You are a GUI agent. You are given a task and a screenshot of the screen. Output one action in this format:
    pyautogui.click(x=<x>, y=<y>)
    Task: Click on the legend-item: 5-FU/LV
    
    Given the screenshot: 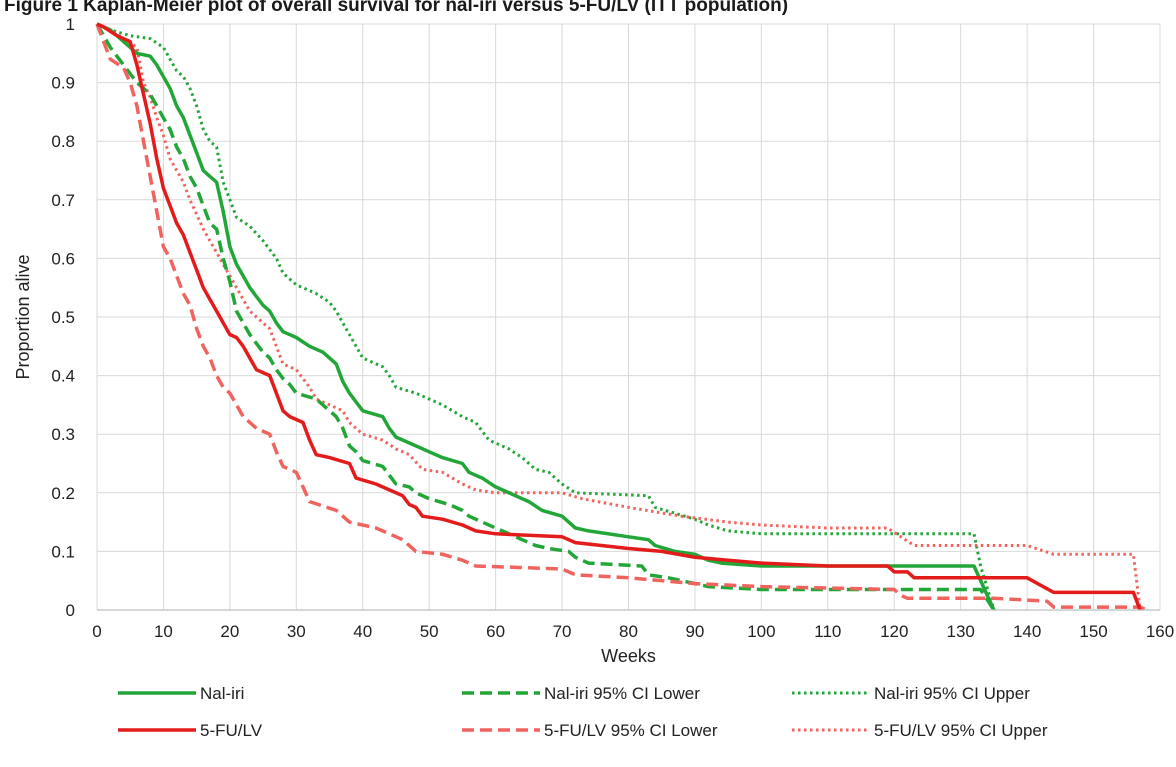 What is the action you would take?
    pyautogui.click(x=190, y=730)
    